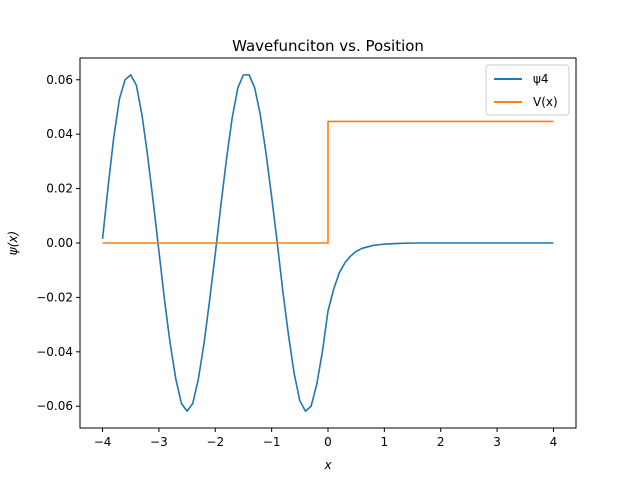  I want to click on legend-label-psi4: ψ4, so click(541, 79).